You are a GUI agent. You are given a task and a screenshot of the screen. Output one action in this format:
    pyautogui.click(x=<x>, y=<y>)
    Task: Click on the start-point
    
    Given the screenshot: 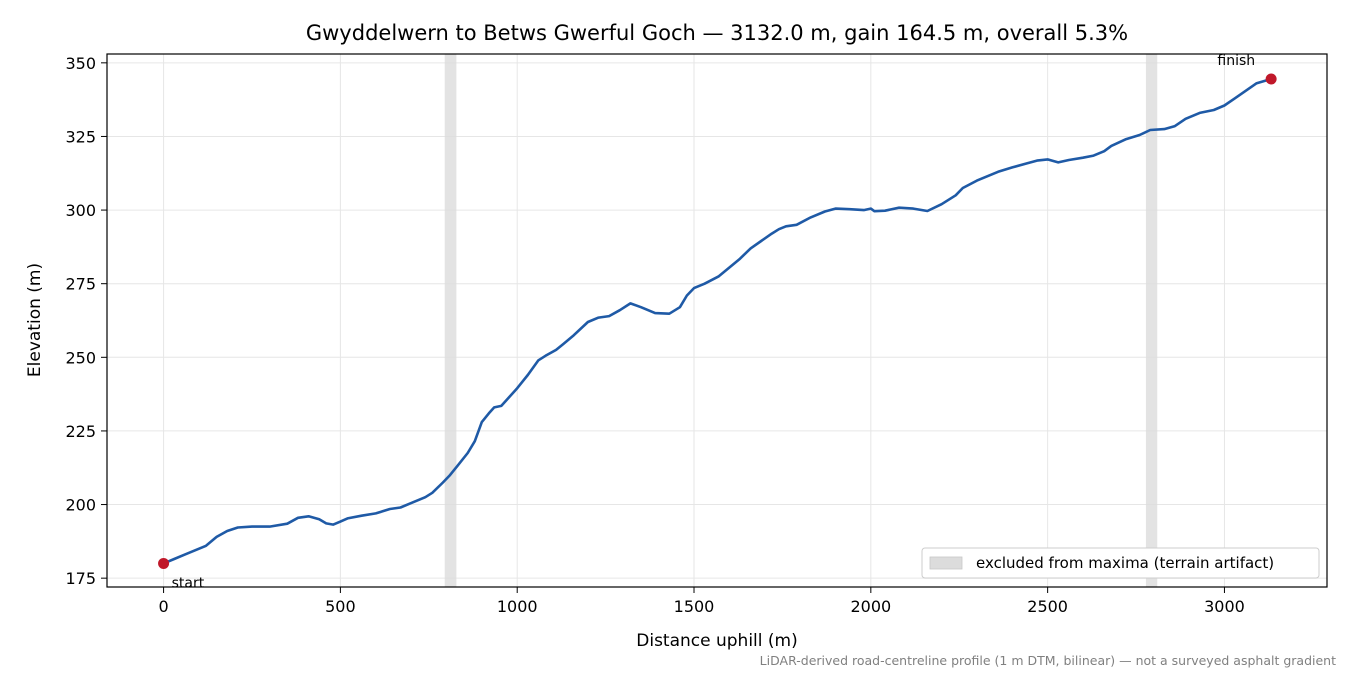 What is the action you would take?
    pyautogui.click(x=164, y=563)
    